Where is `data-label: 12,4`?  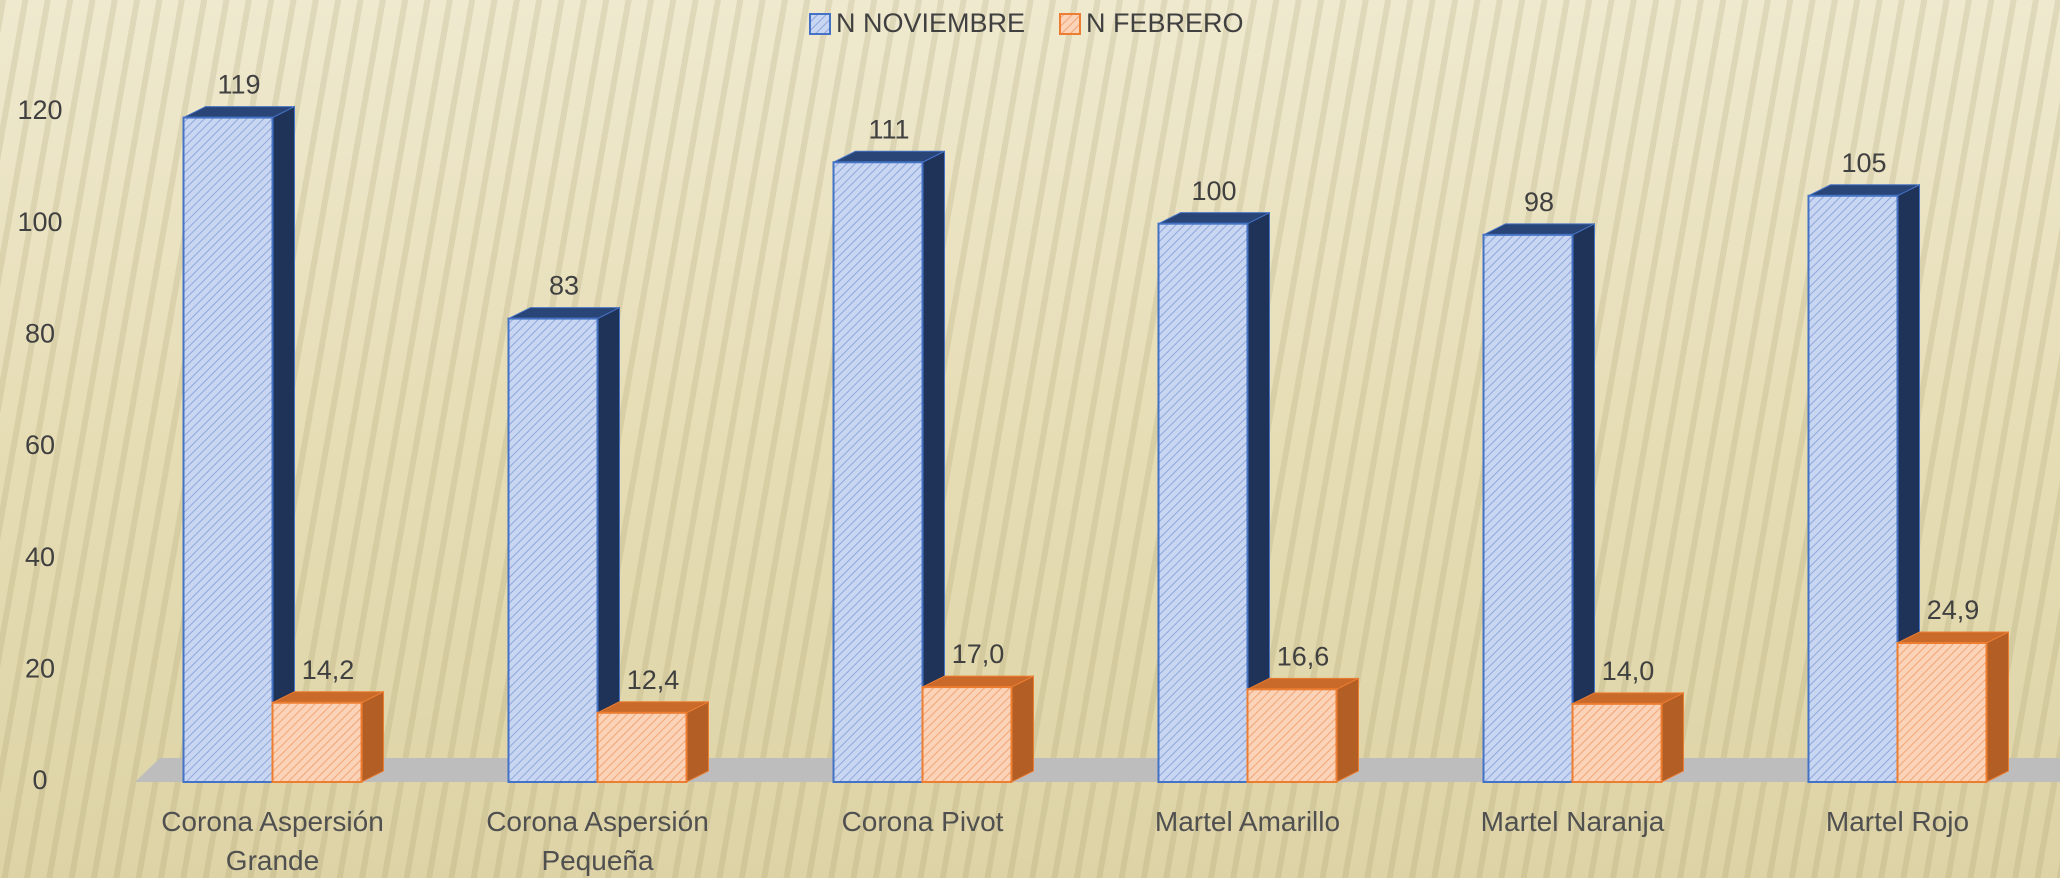
data-label: 12,4 is located at coordinates (653, 680).